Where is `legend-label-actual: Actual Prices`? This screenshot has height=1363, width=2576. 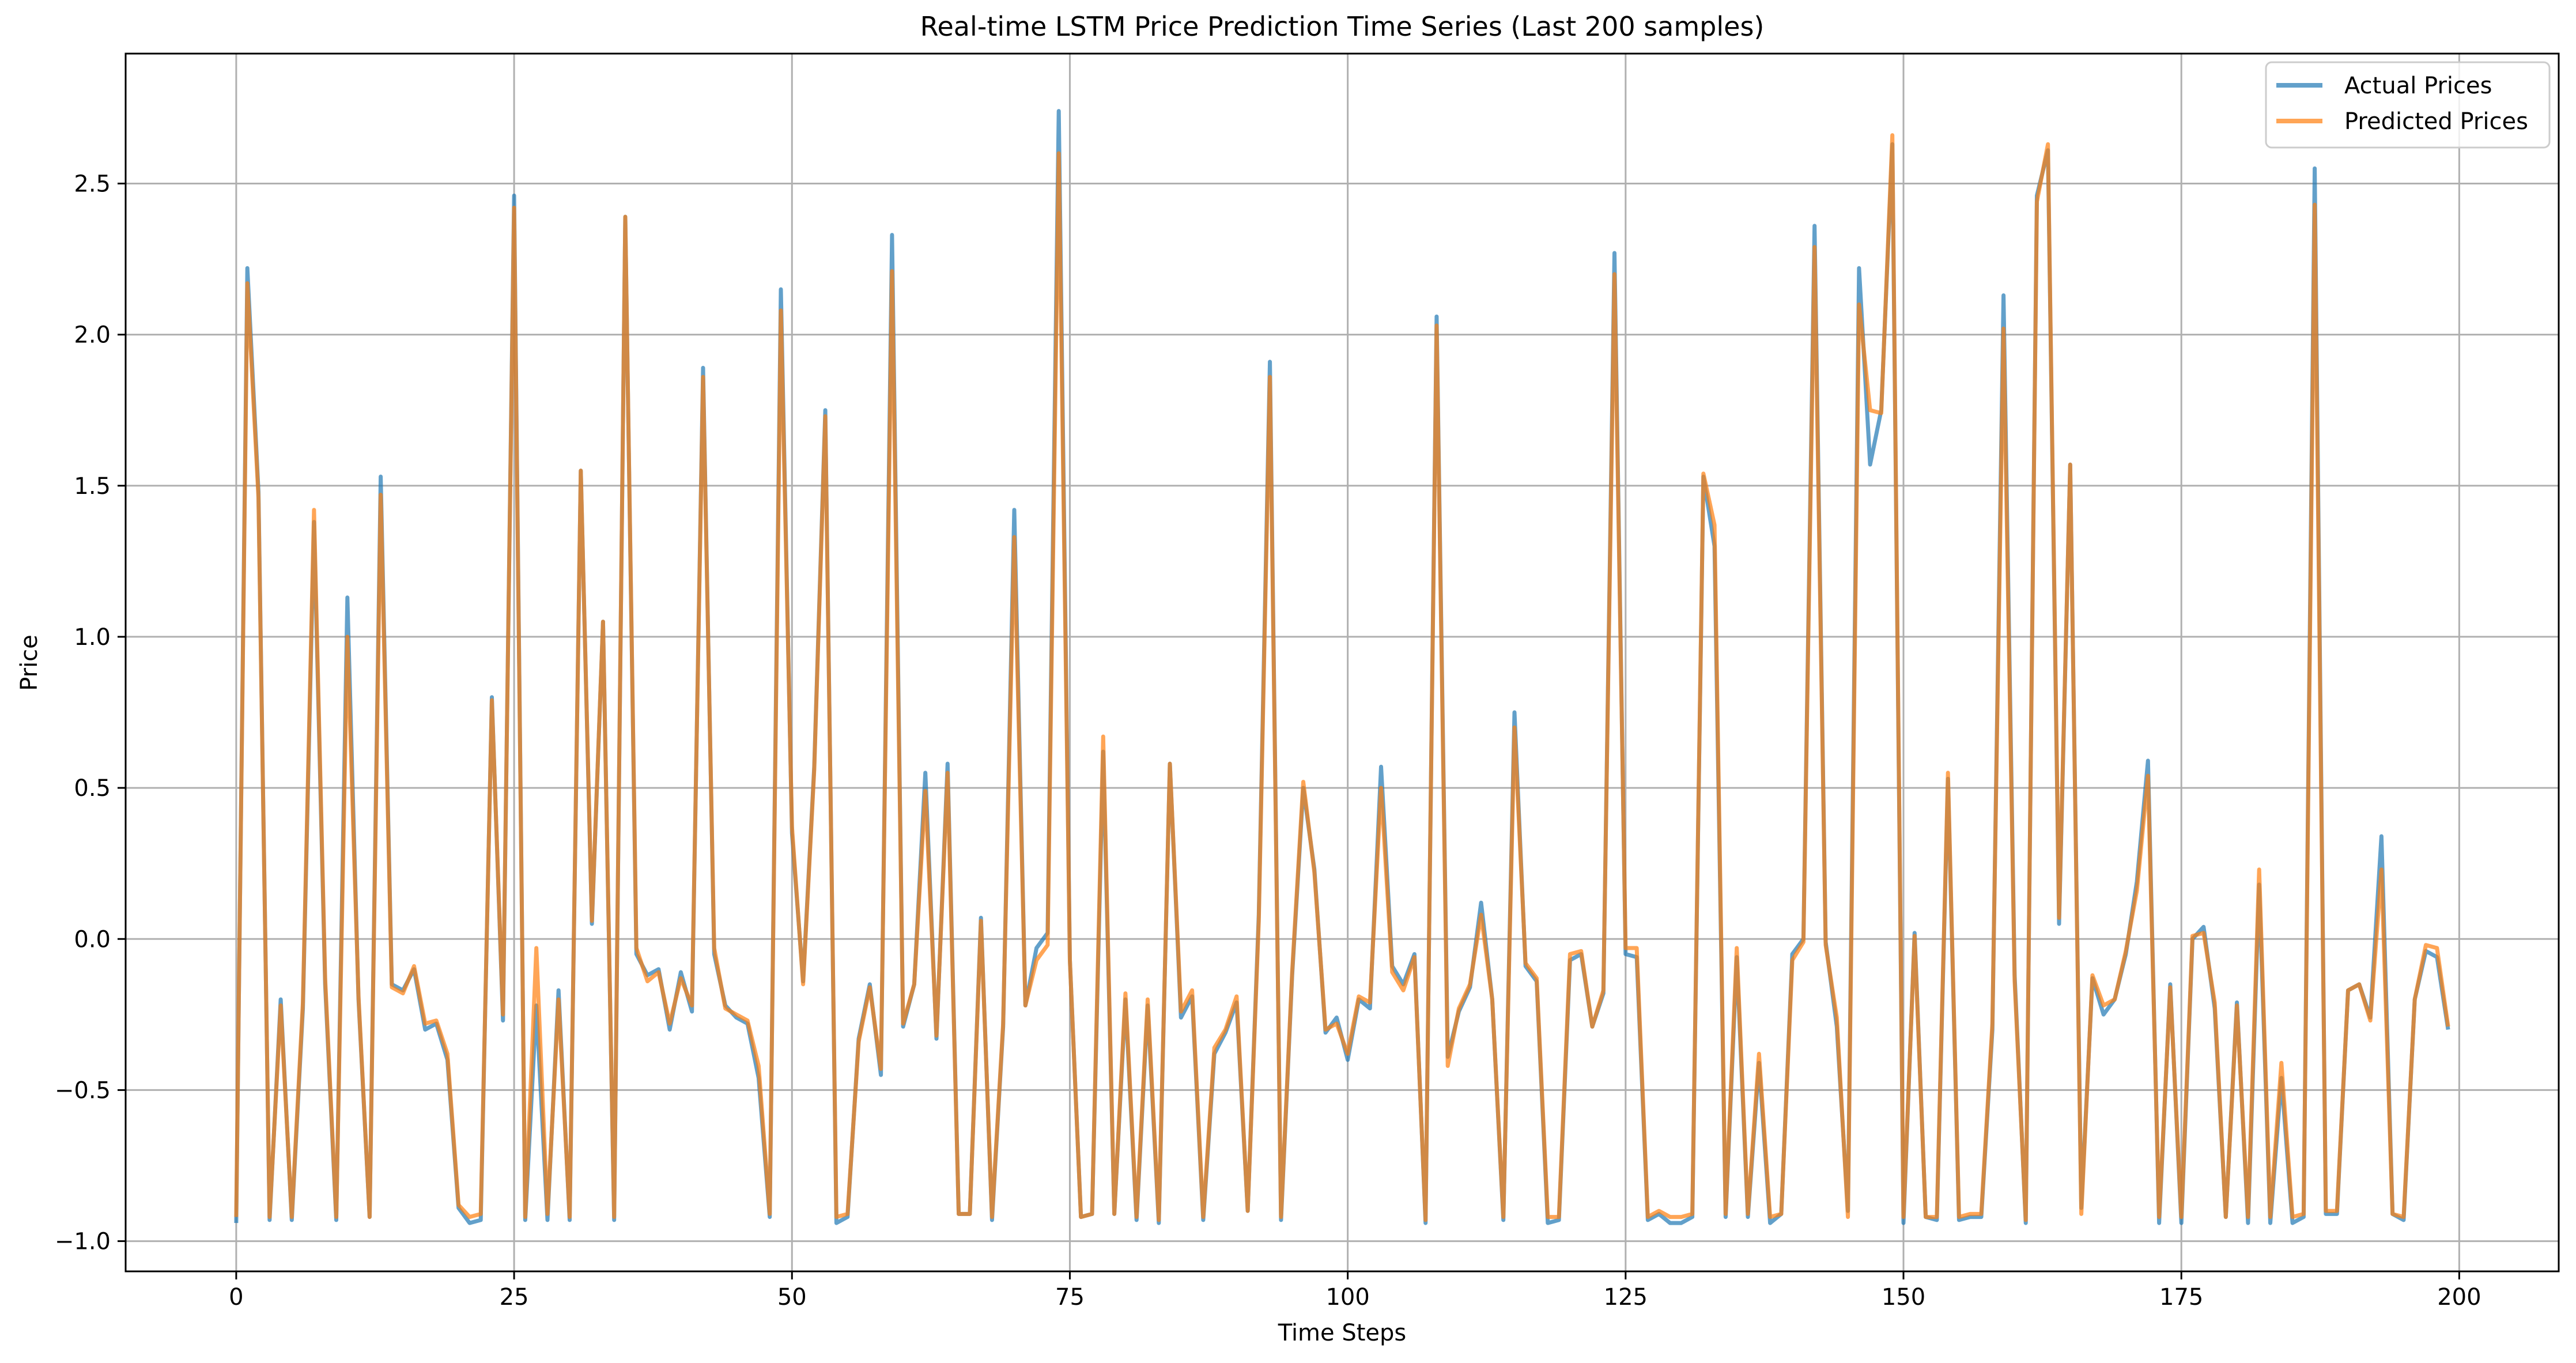 legend-label-actual: Actual Prices is located at coordinates (2418, 86).